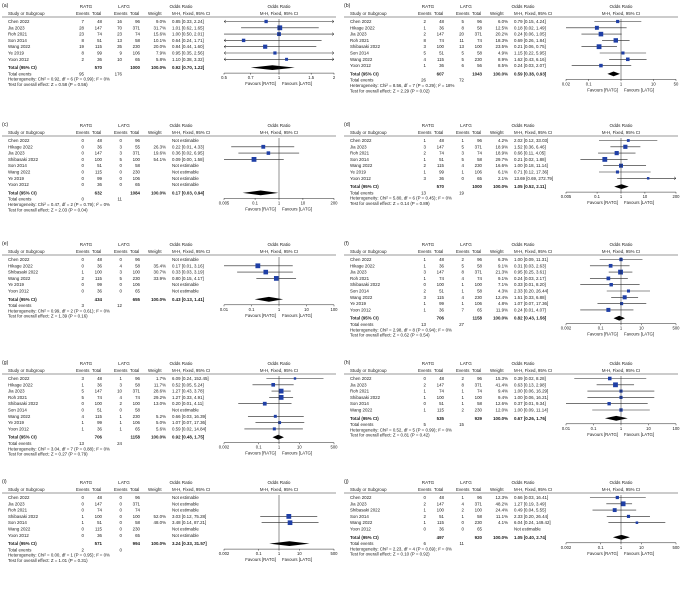 This screenshot has width=685, height=597. Describe the element at coordinates (531, 140) in the screenshot. I see `or-ci-text: 2.02 [0.12, 33.03]` at that location.